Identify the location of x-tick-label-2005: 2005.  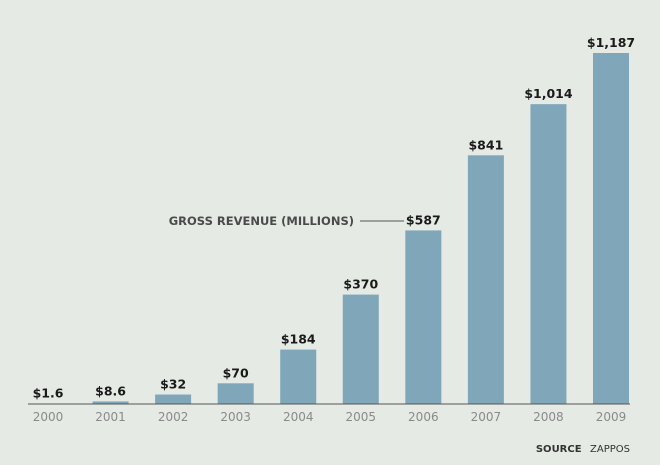
(361, 417).